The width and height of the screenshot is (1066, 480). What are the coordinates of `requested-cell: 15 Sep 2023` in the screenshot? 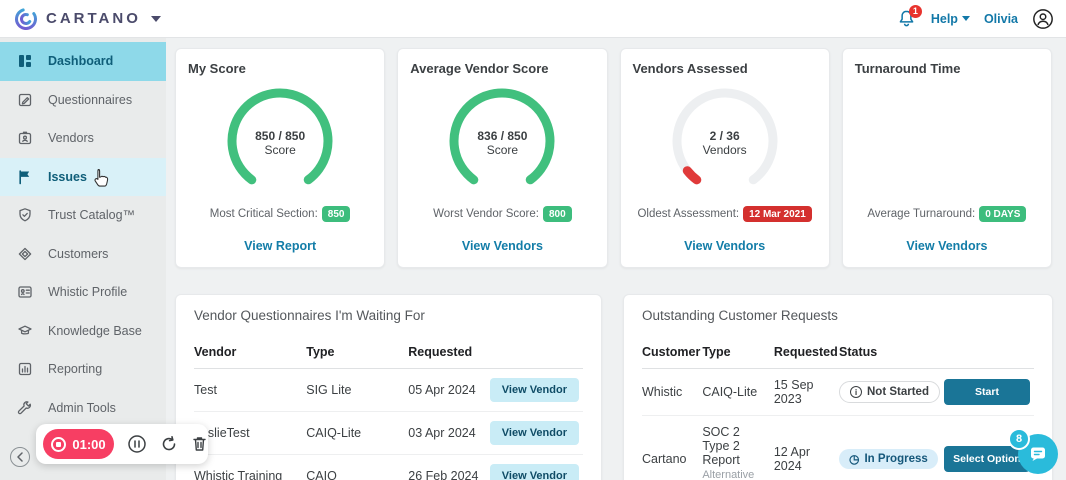 It's located at (806, 392).